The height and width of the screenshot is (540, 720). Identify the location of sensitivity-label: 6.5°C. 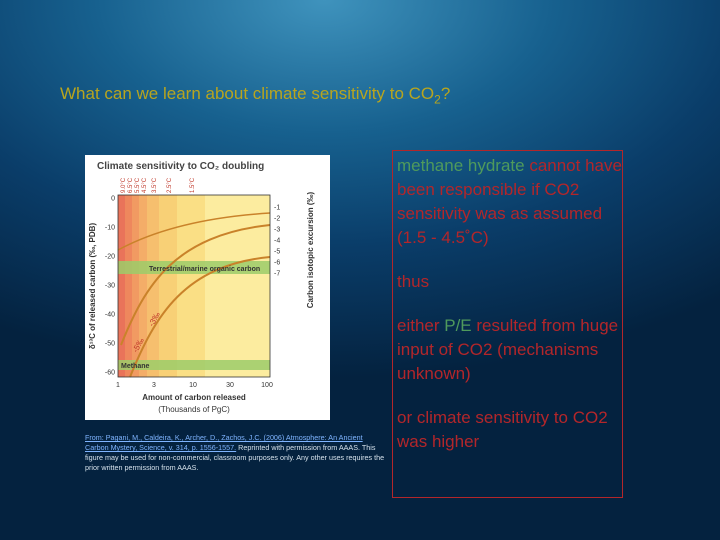
(131, 185).